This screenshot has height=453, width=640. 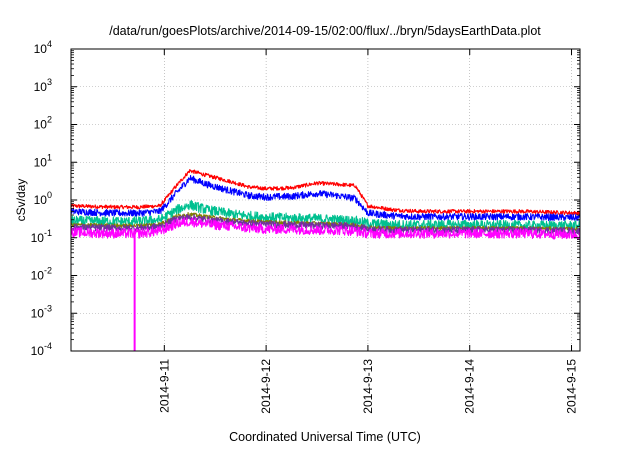 What do you see at coordinates (266, 386) in the screenshot?
I see `x-tick-label: 2014-9-12` at bounding box center [266, 386].